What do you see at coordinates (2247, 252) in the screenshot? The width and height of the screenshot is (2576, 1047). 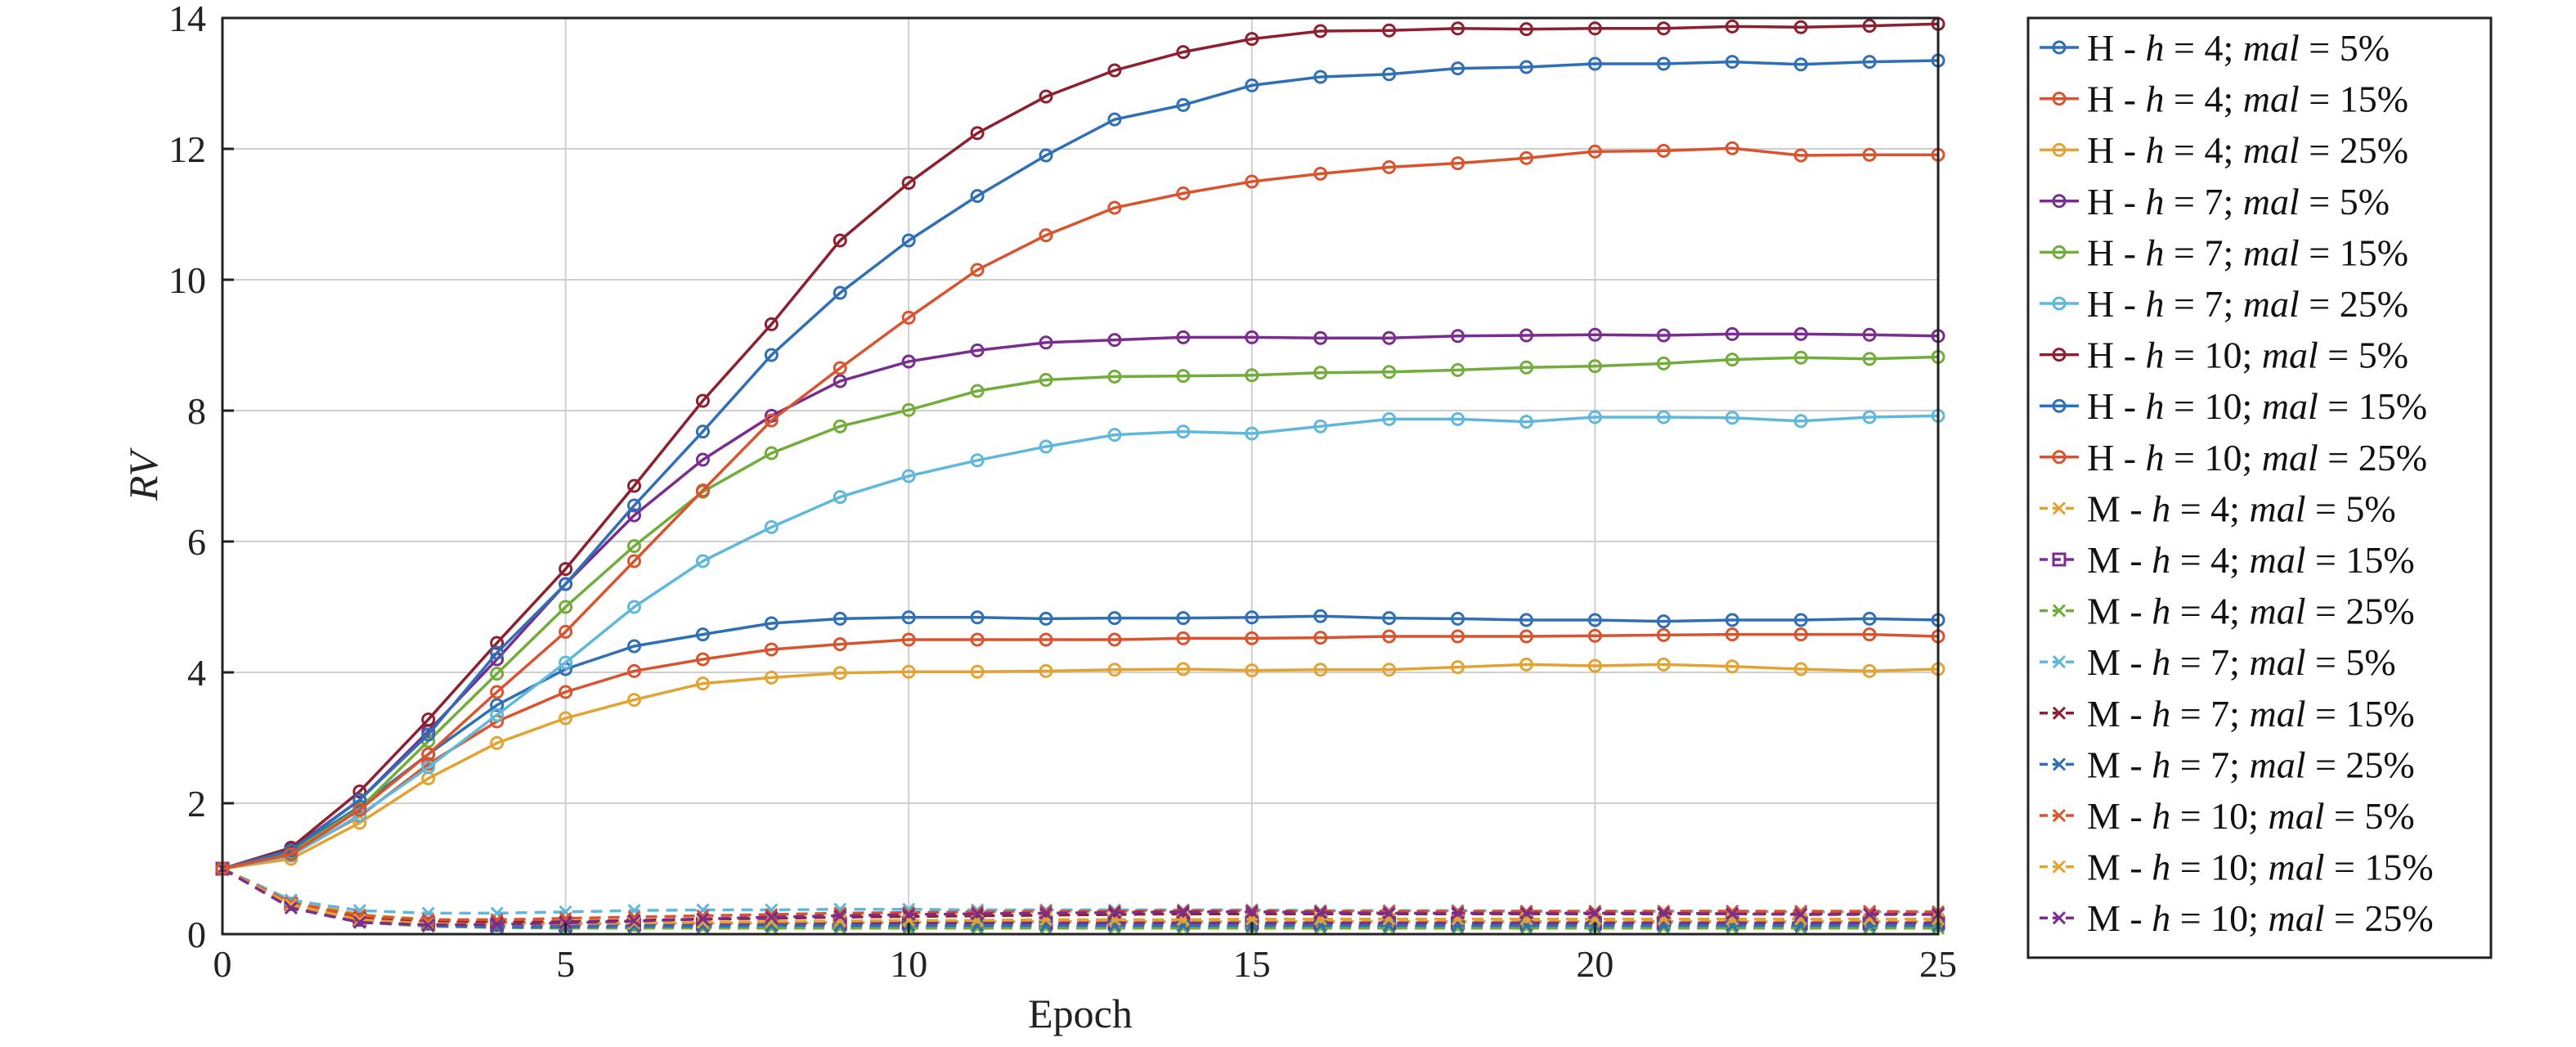 I see `legend-label: H - h = 7; mal = 15%` at bounding box center [2247, 252].